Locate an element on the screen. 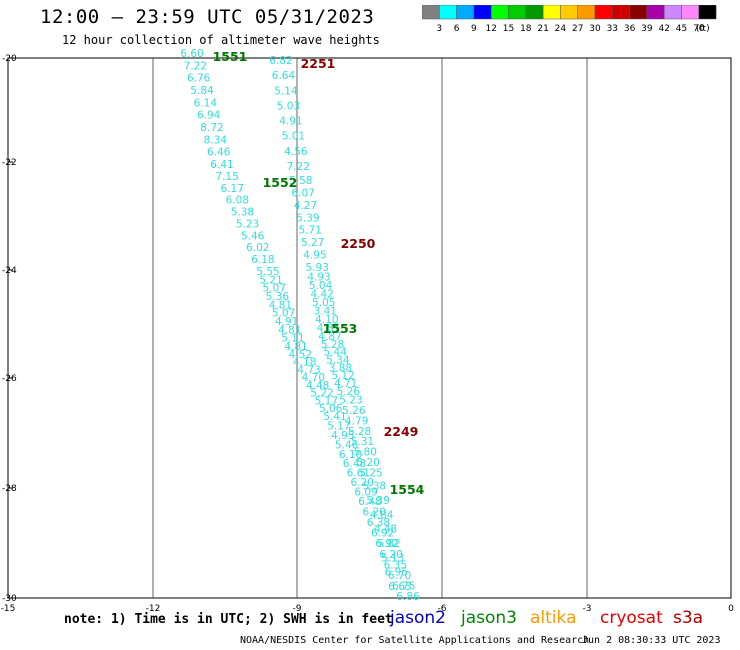 The height and width of the screenshot is (650, 740). wave-height-value: 5.23 is located at coordinates (247, 224).